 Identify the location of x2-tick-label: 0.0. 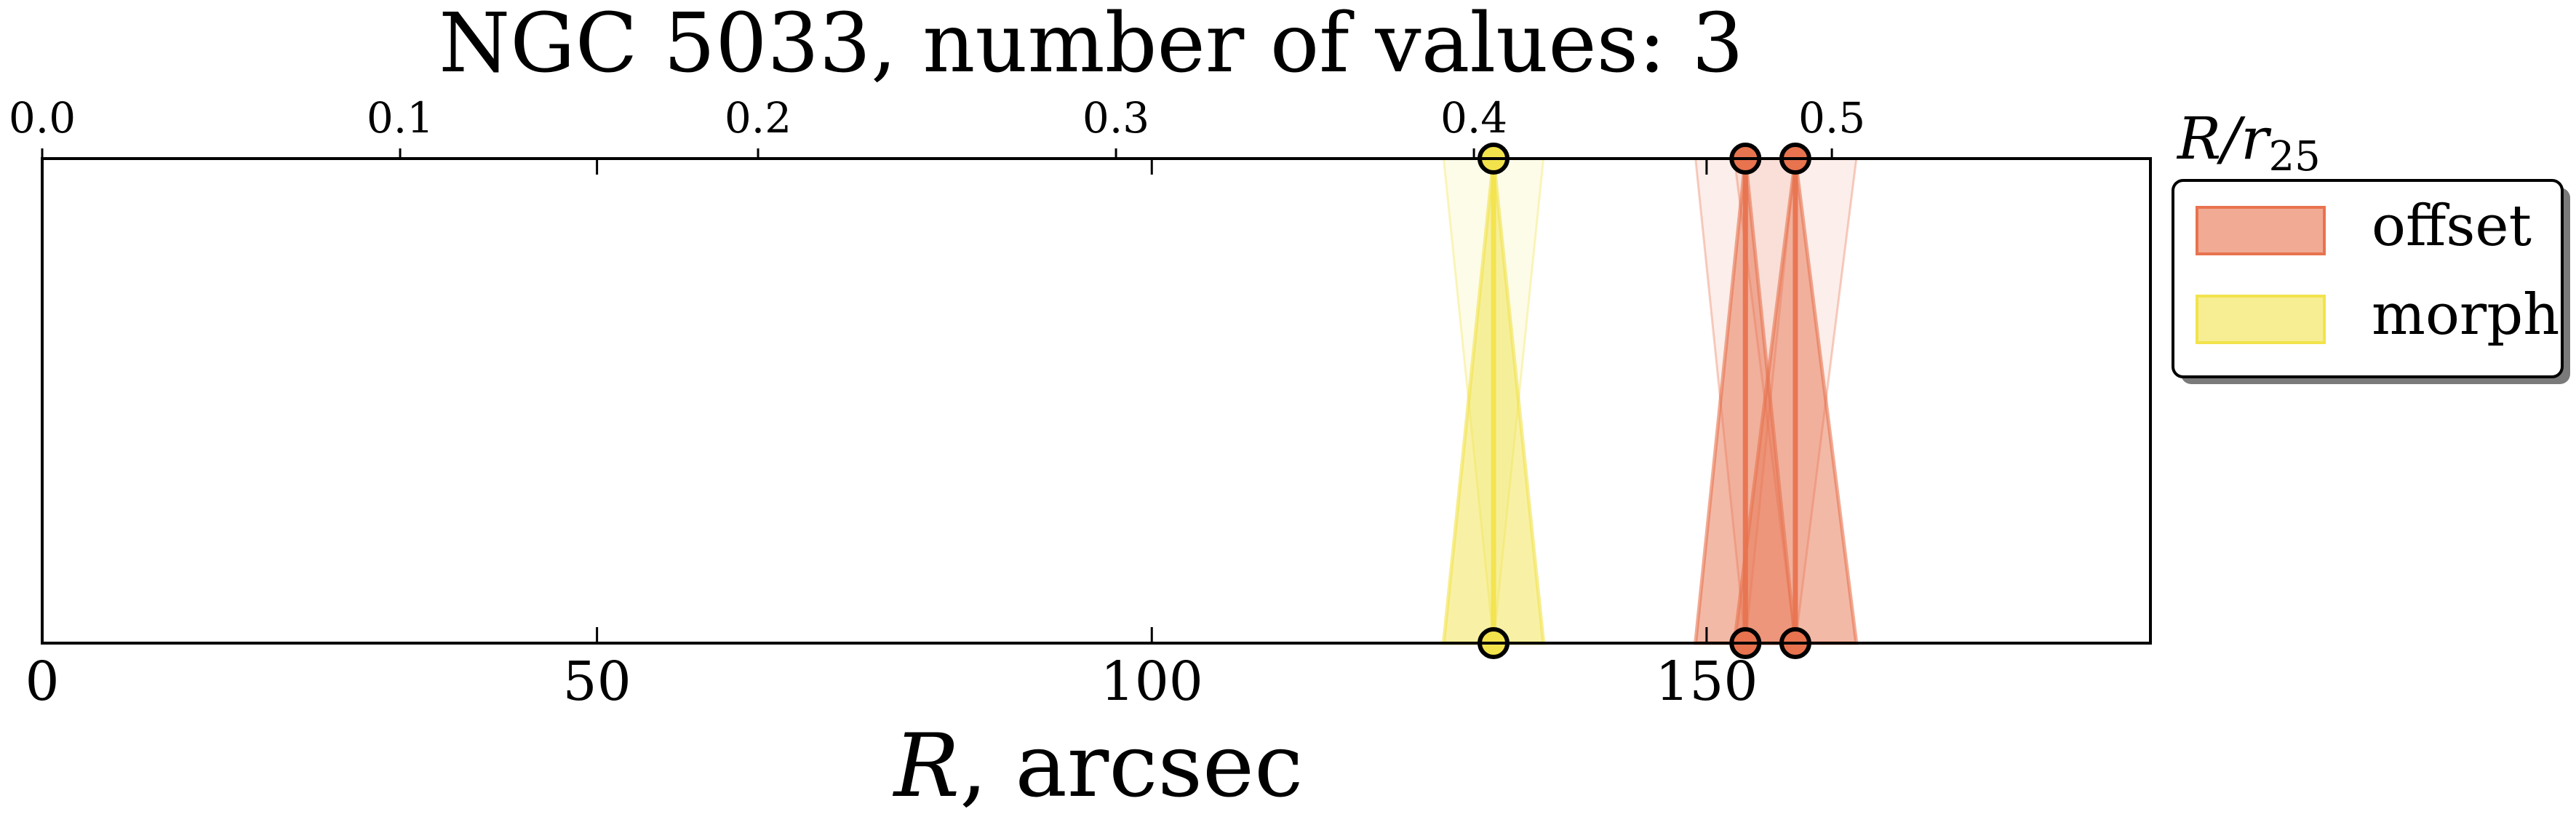
(42, 118).